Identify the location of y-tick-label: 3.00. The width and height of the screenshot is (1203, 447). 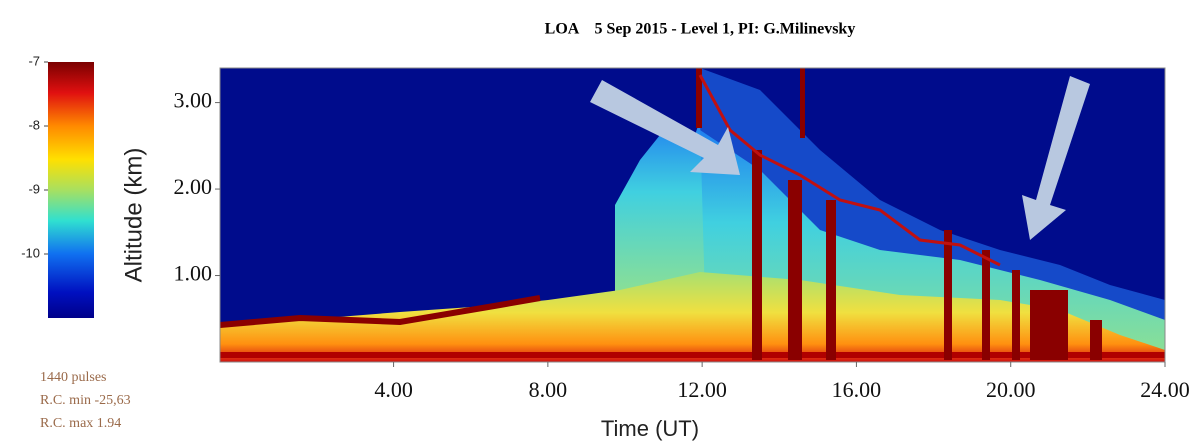
(193, 100).